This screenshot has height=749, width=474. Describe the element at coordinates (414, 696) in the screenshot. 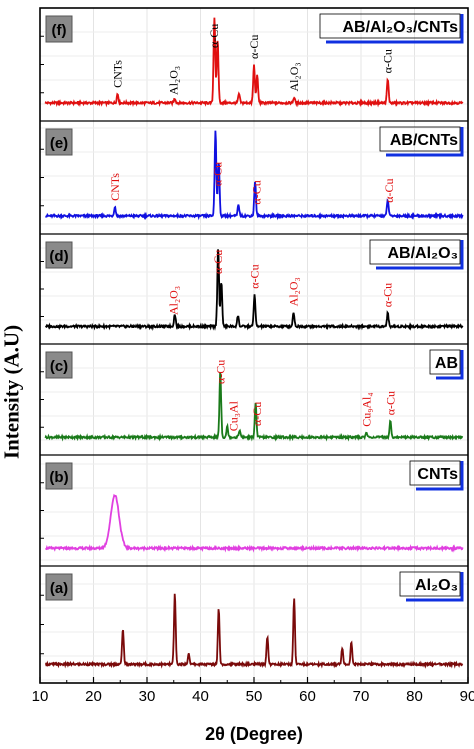

I see `x-tick-label: 80` at that location.